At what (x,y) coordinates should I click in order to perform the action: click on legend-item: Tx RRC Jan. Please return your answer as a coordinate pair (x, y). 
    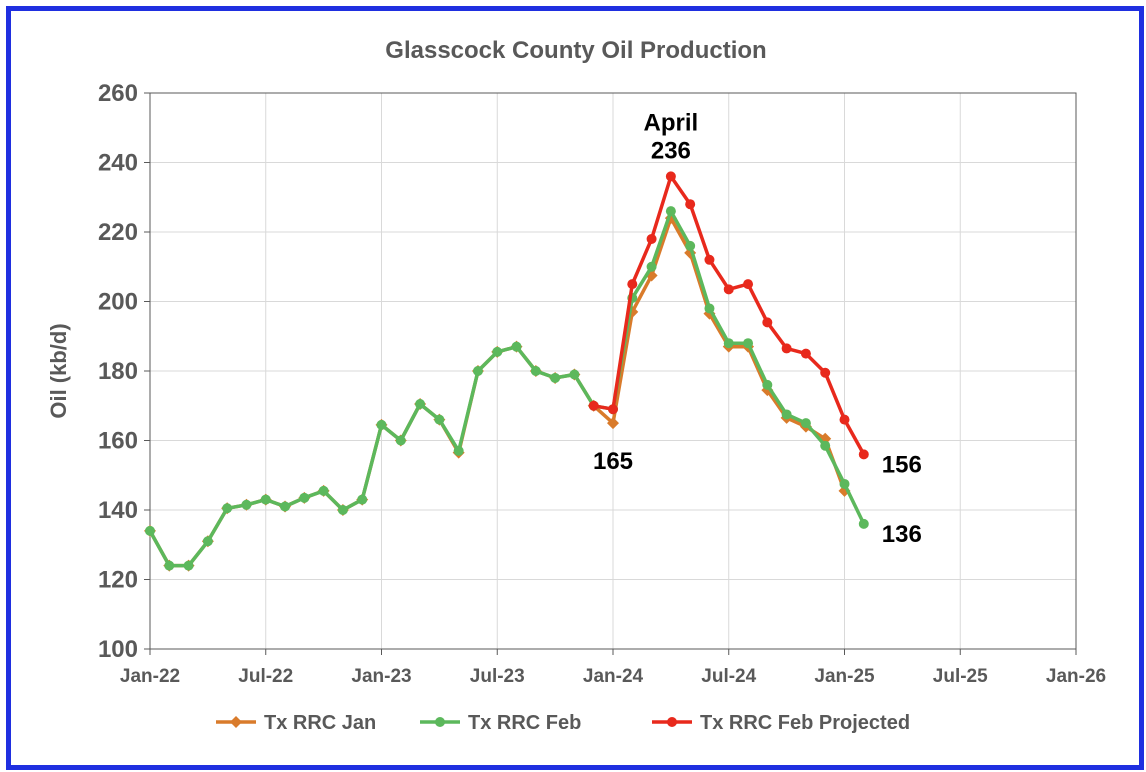
    Looking at the image, I should click on (296, 723).